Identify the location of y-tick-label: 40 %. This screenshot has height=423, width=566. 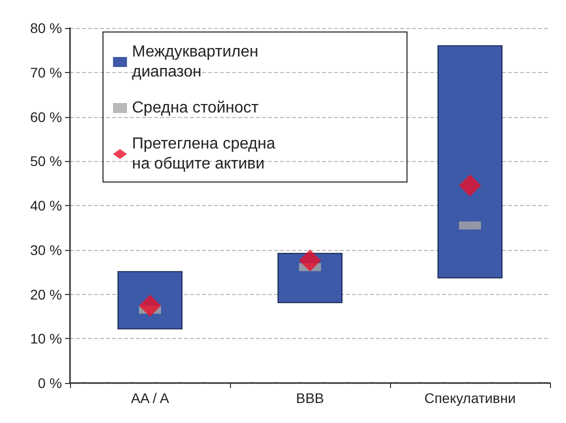
(46, 206).